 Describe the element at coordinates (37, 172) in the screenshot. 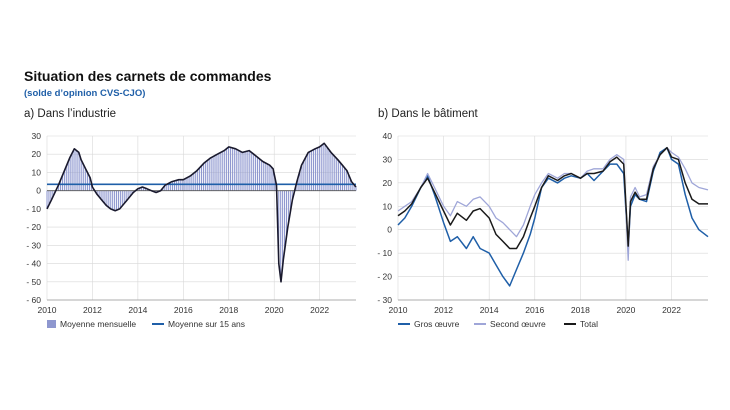

I see `panel-a-y-tick-label: 10` at that location.